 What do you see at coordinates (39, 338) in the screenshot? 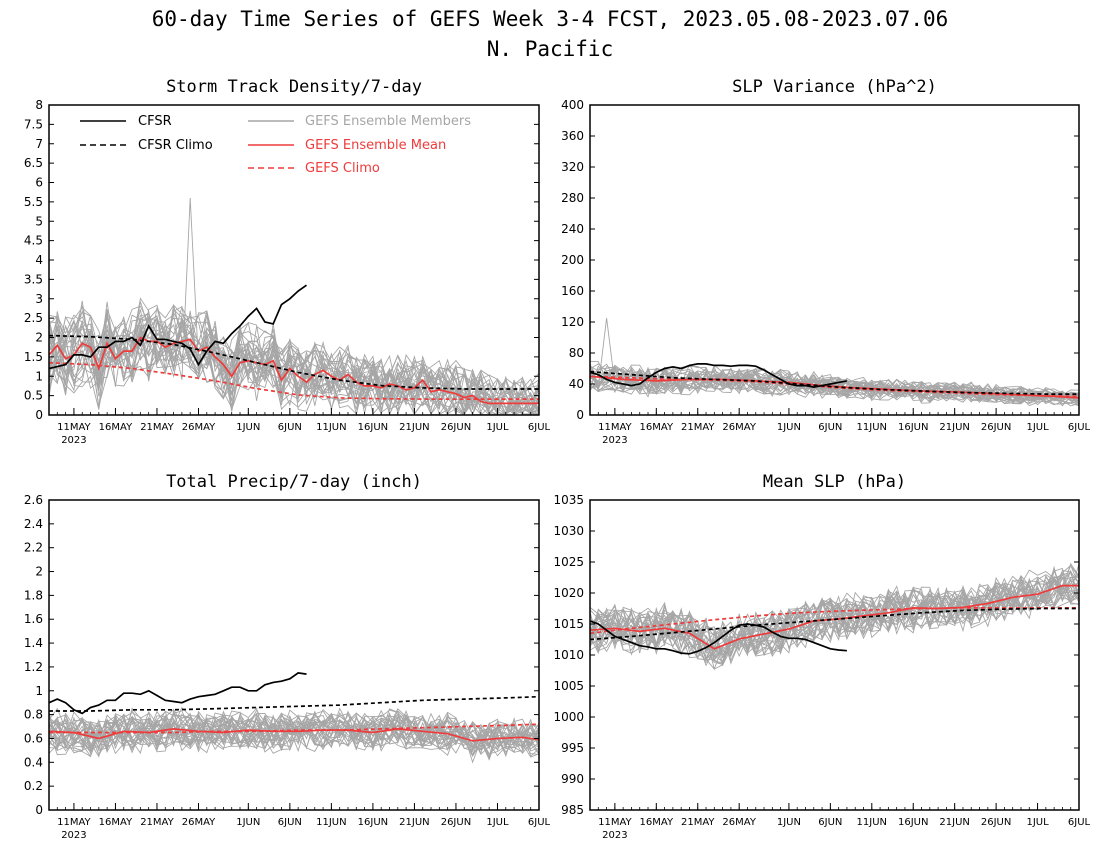
I see `y-tick-label: 2` at bounding box center [39, 338].